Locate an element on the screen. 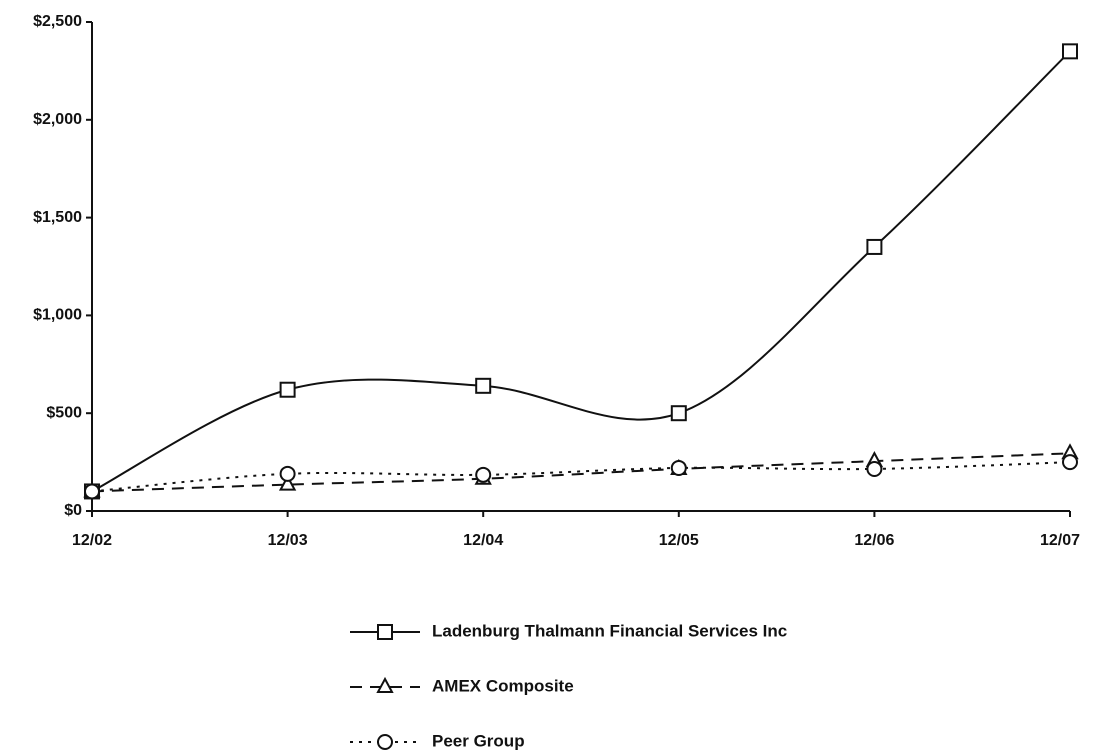 The image size is (1098, 751). x-tick-label: 12/04 is located at coordinates (483, 540).